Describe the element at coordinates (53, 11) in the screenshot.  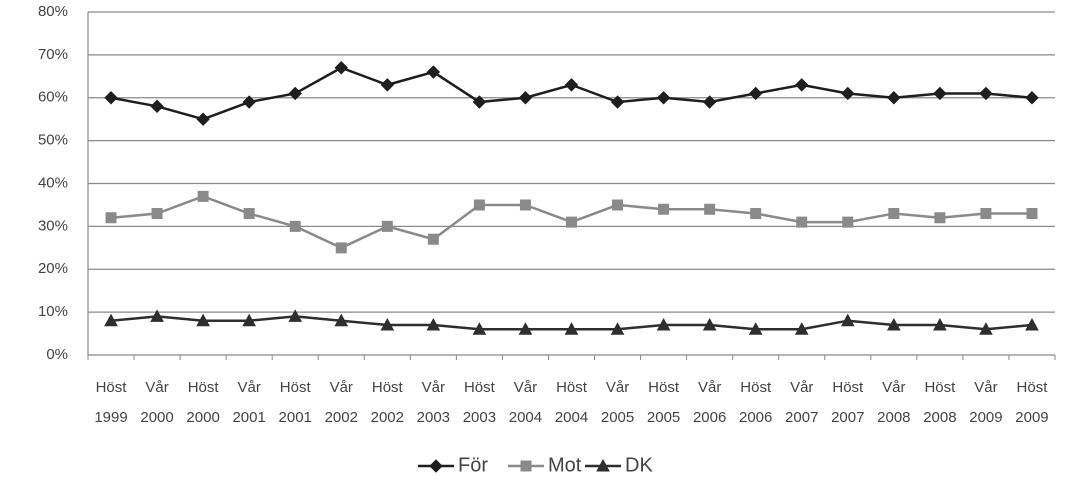
I see `y-tick-label: 80%` at that location.